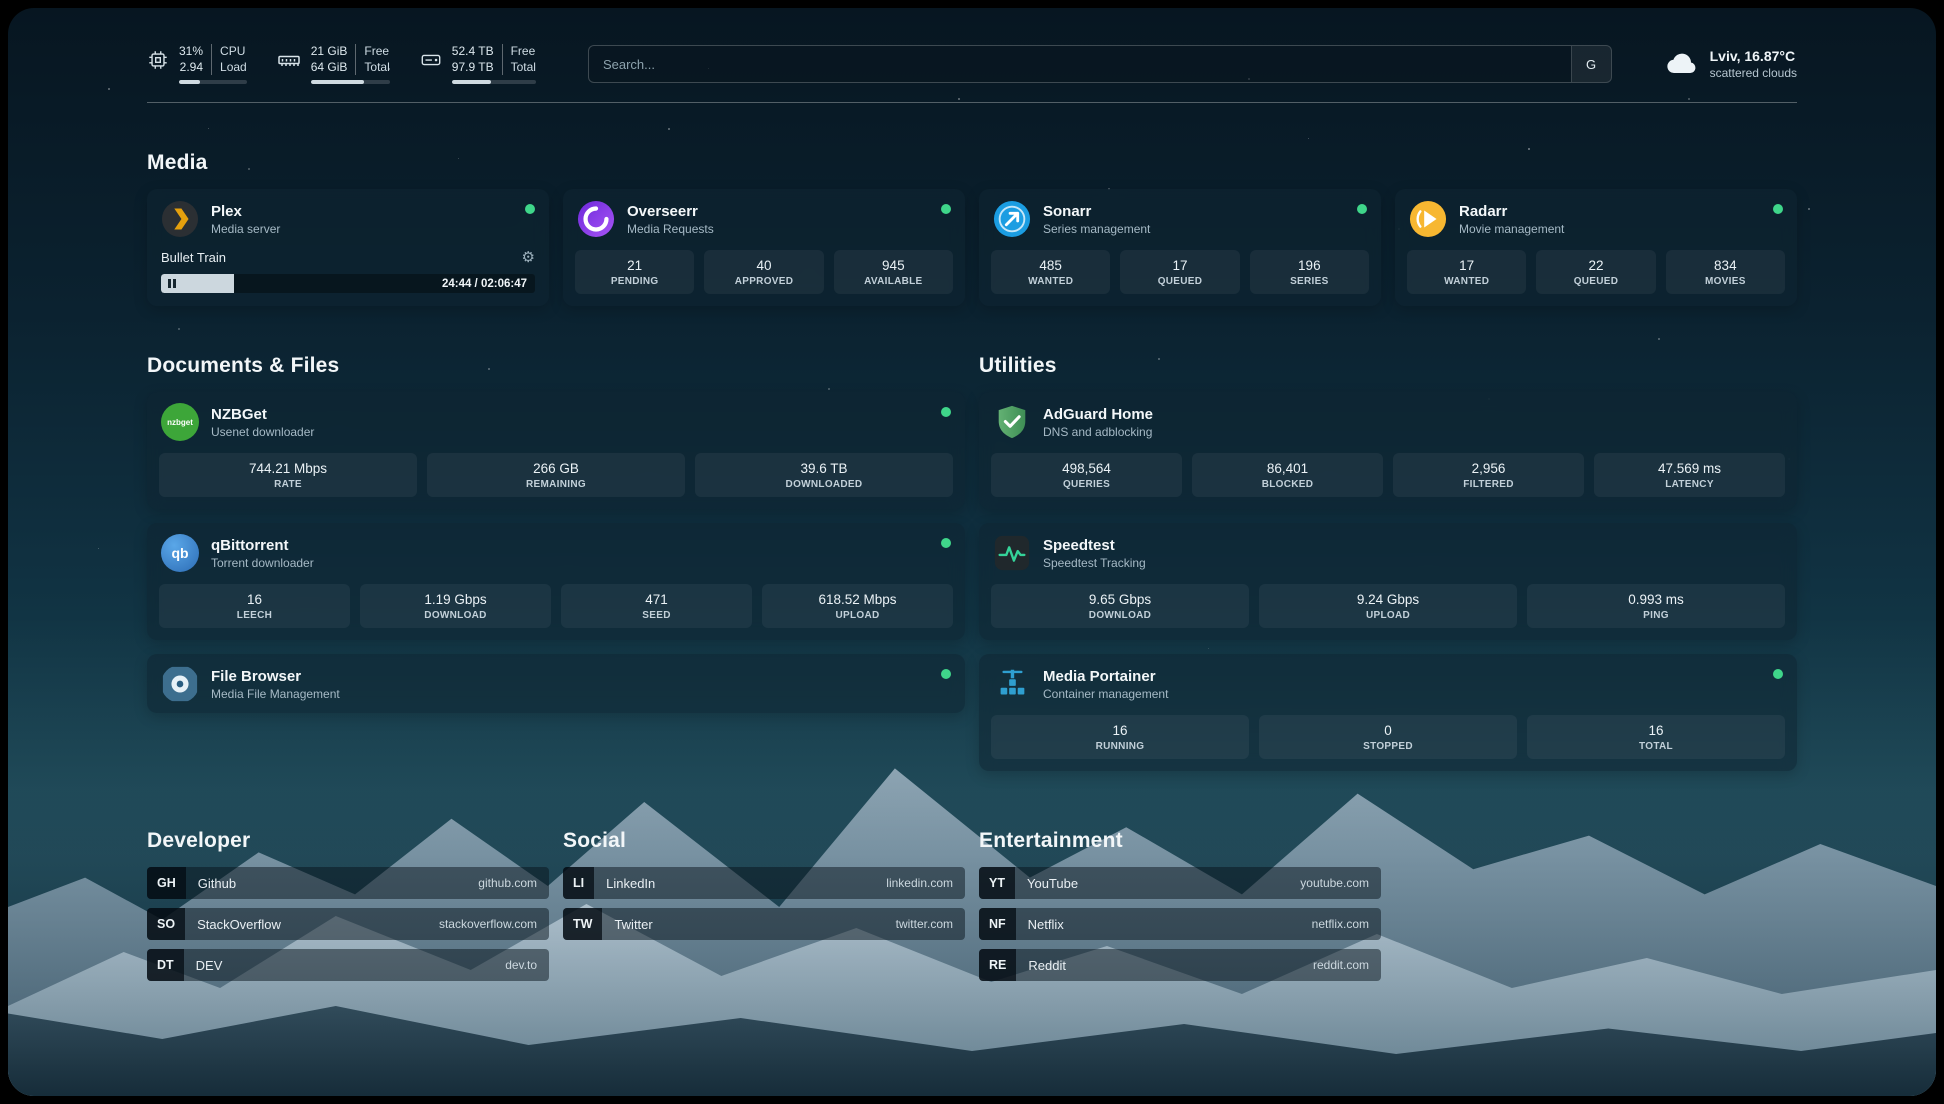 The height and width of the screenshot is (1104, 1944). Describe the element at coordinates (180, 219) in the screenshot. I see `plex-icon` at that location.